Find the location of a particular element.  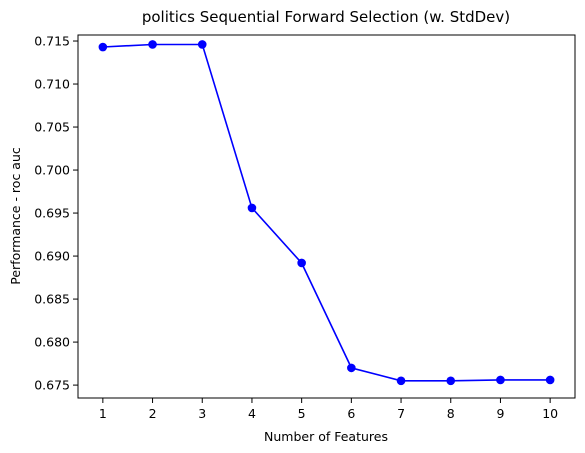

y-tick-label: 0.700 is located at coordinates (52, 170).